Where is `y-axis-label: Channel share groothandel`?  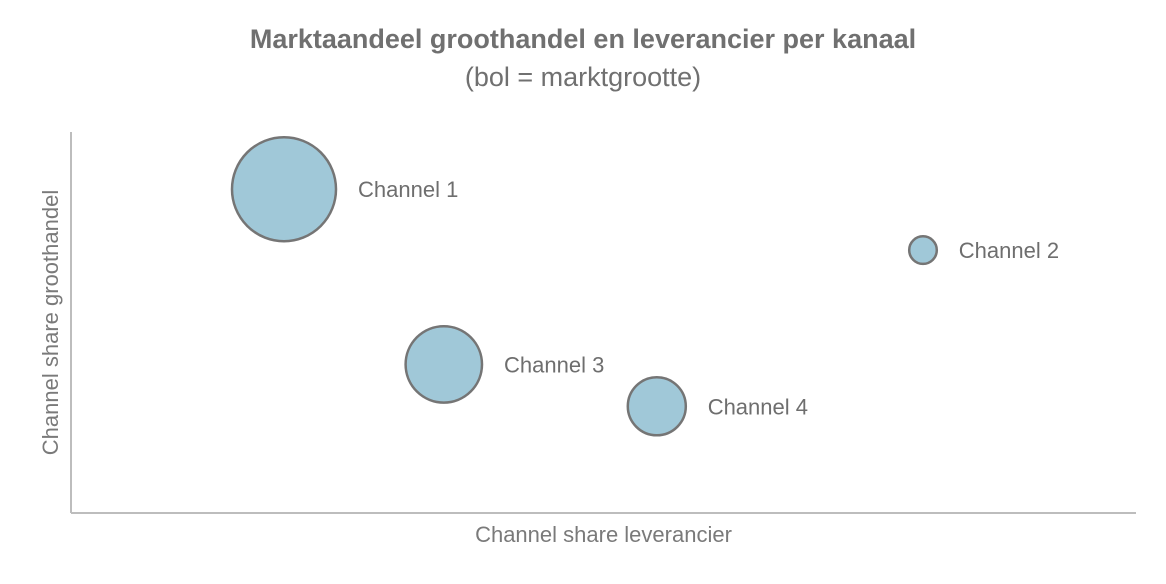 y-axis-label: Channel share groothandel is located at coordinates (50, 322).